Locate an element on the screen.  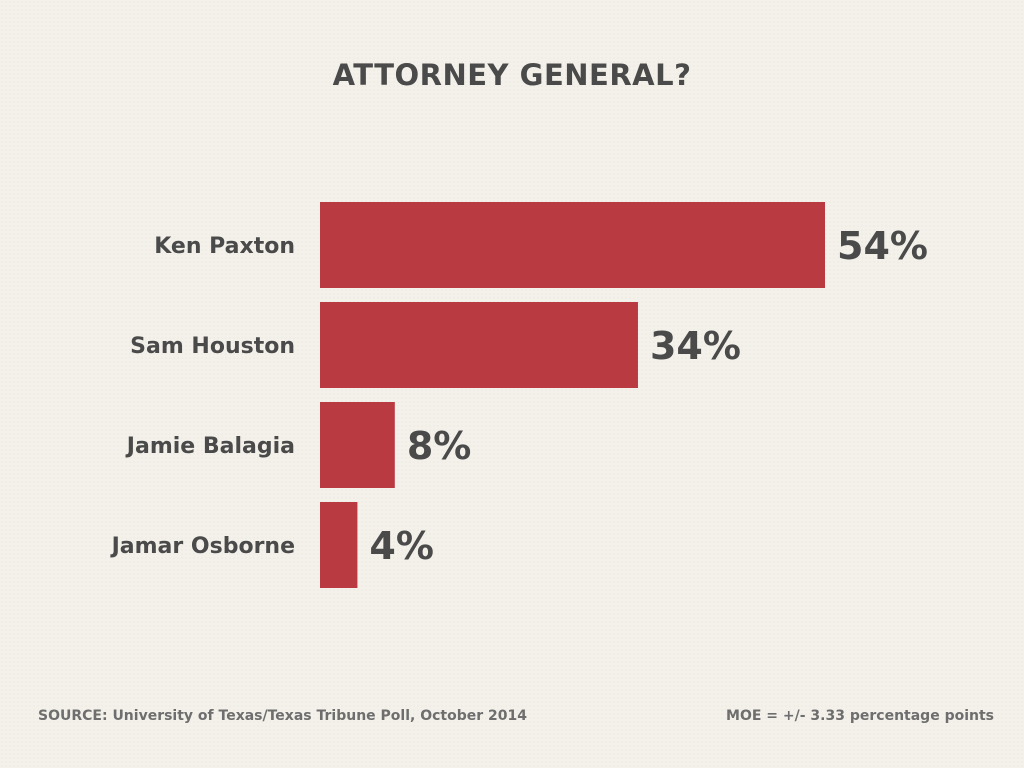
value-label-jamie-balagia: 8% is located at coordinates (439, 446).